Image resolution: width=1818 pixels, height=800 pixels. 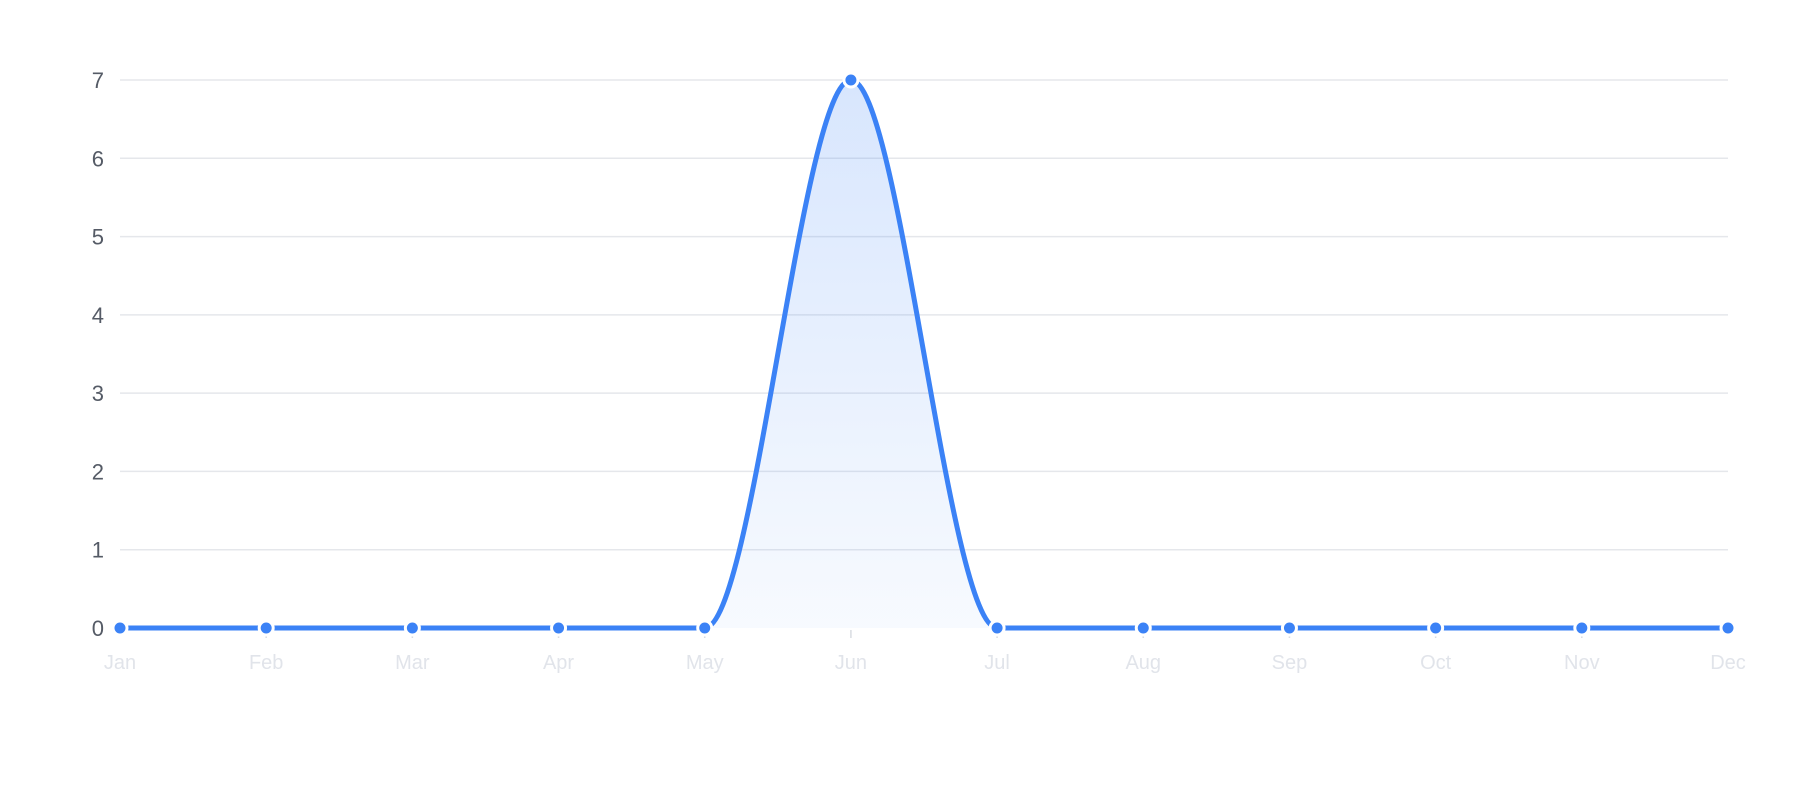 What do you see at coordinates (98, 315) in the screenshot?
I see `y-tick-label: 4` at bounding box center [98, 315].